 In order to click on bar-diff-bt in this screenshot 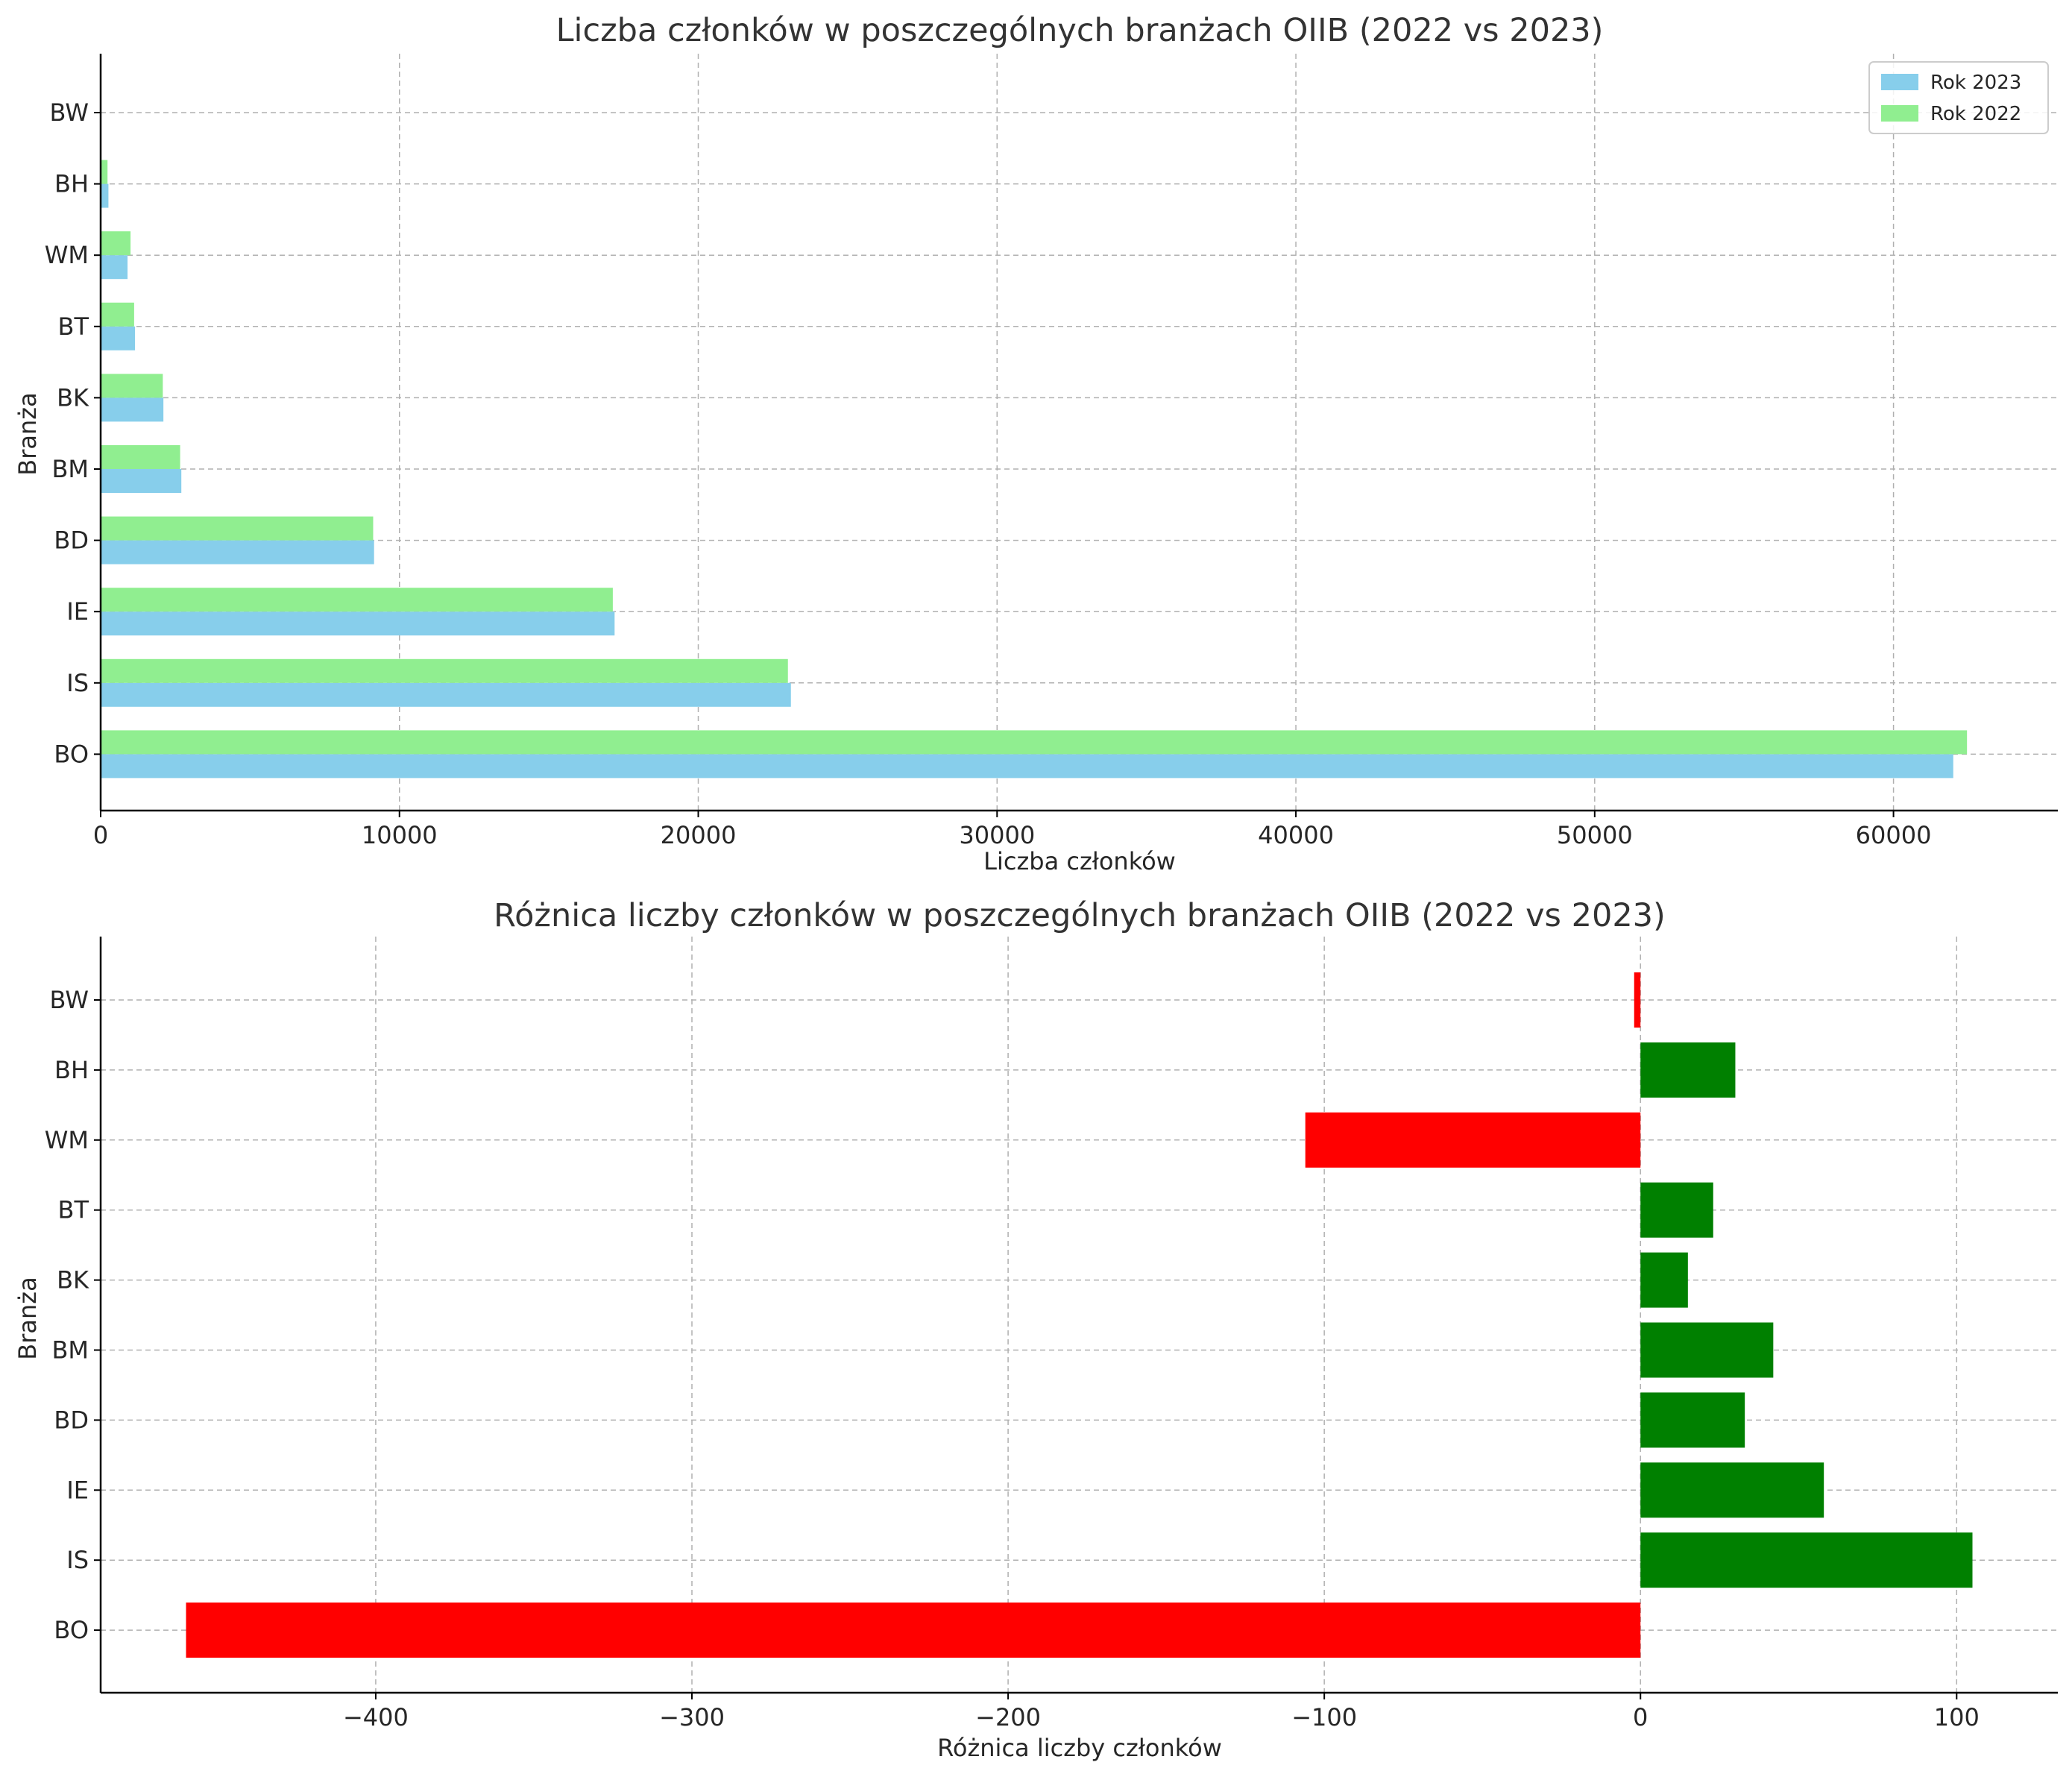, I will do `click(1677, 1210)`.